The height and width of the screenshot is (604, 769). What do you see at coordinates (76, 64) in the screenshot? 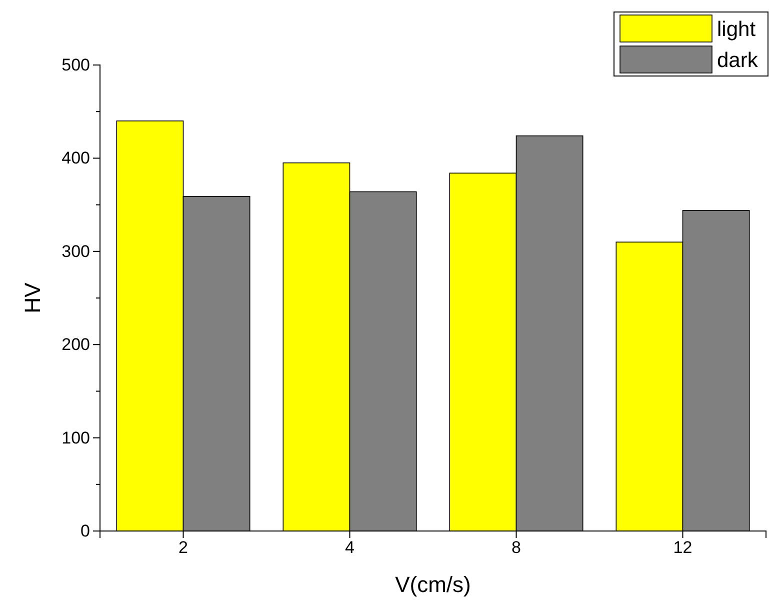
I see `y-tick-label: 500` at bounding box center [76, 64].